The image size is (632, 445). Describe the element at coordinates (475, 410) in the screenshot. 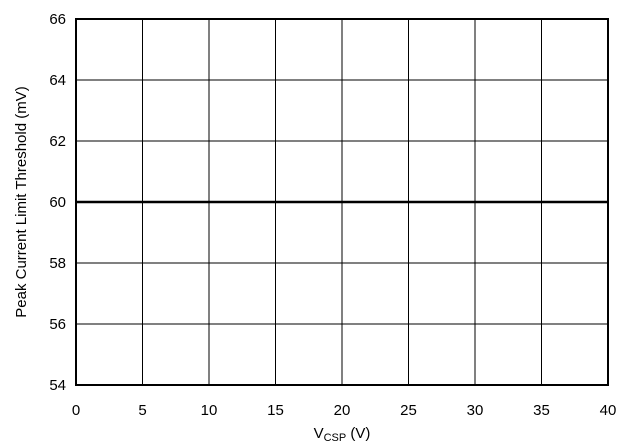

I see `x-tick-label-6: 30` at that location.